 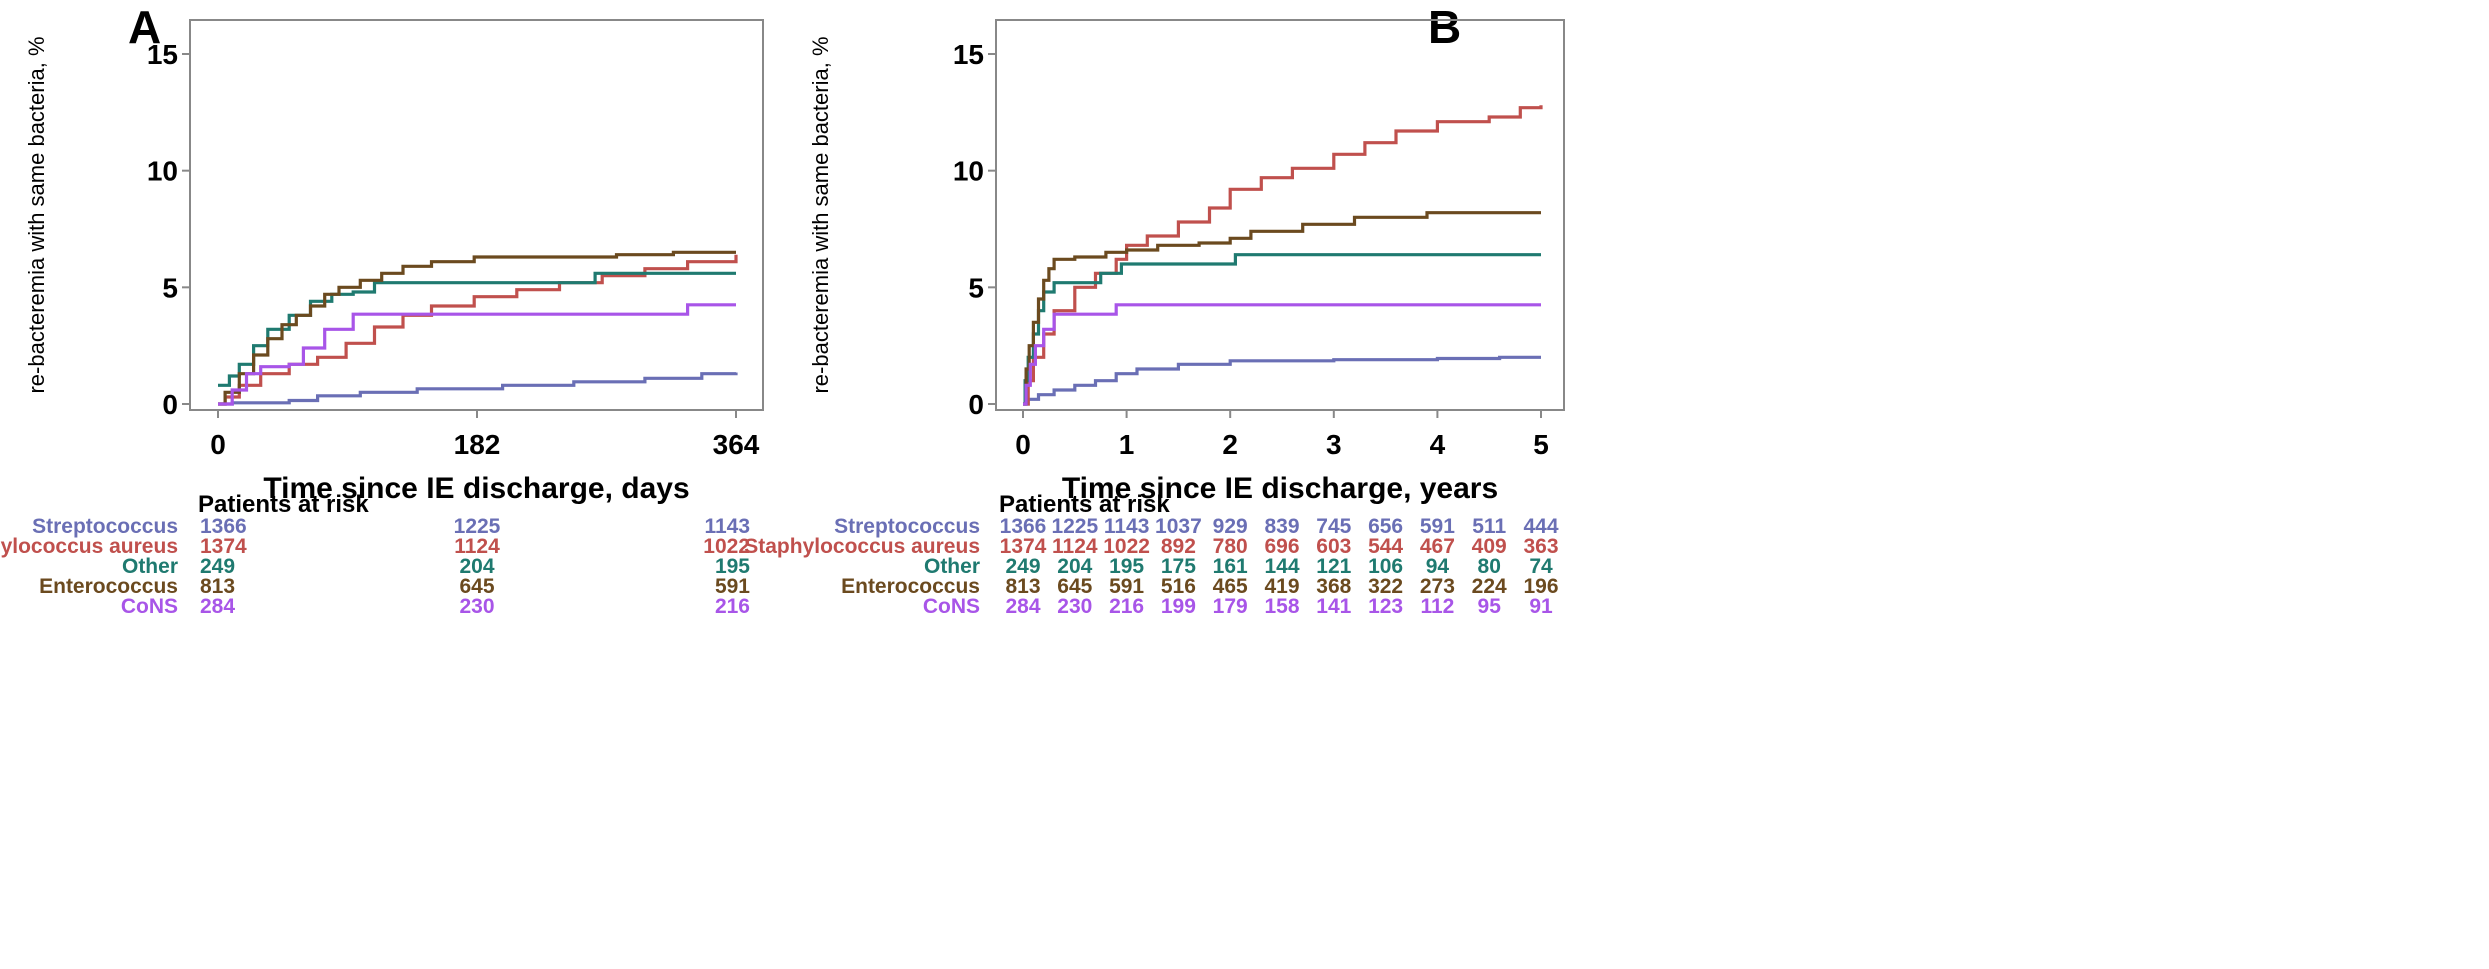 I want to click on panel-b-series-other, so click(x=1282, y=329).